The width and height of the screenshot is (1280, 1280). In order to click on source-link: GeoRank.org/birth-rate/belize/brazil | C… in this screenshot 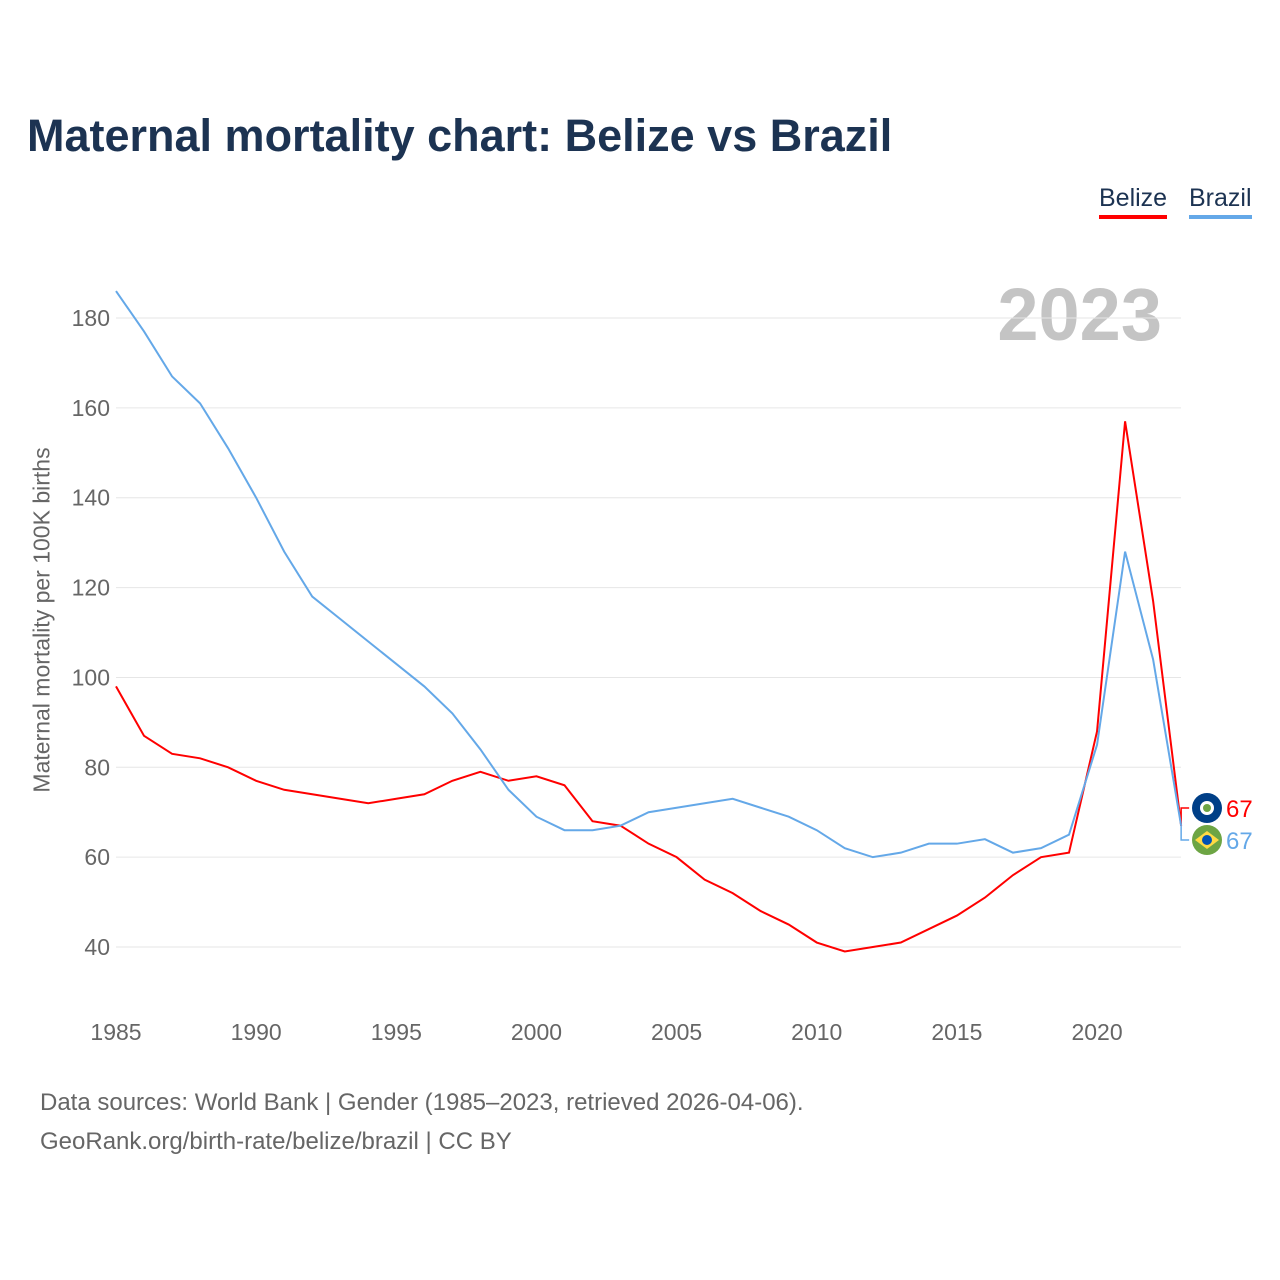, I will do `click(276, 1141)`.